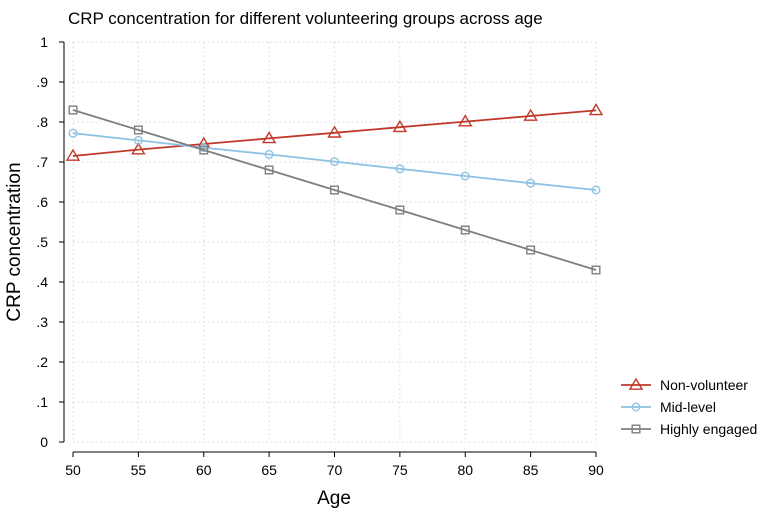 Image resolution: width=776 pixels, height=519 pixels. I want to click on y-tick-label: .8, so click(42, 122).